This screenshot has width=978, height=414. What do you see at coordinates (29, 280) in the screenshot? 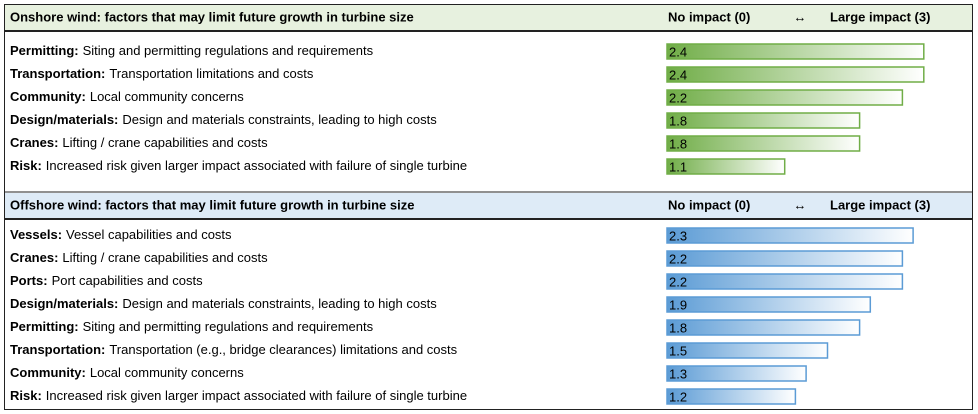
I see `factor-name: Ports:` at bounding box center [29, 280].